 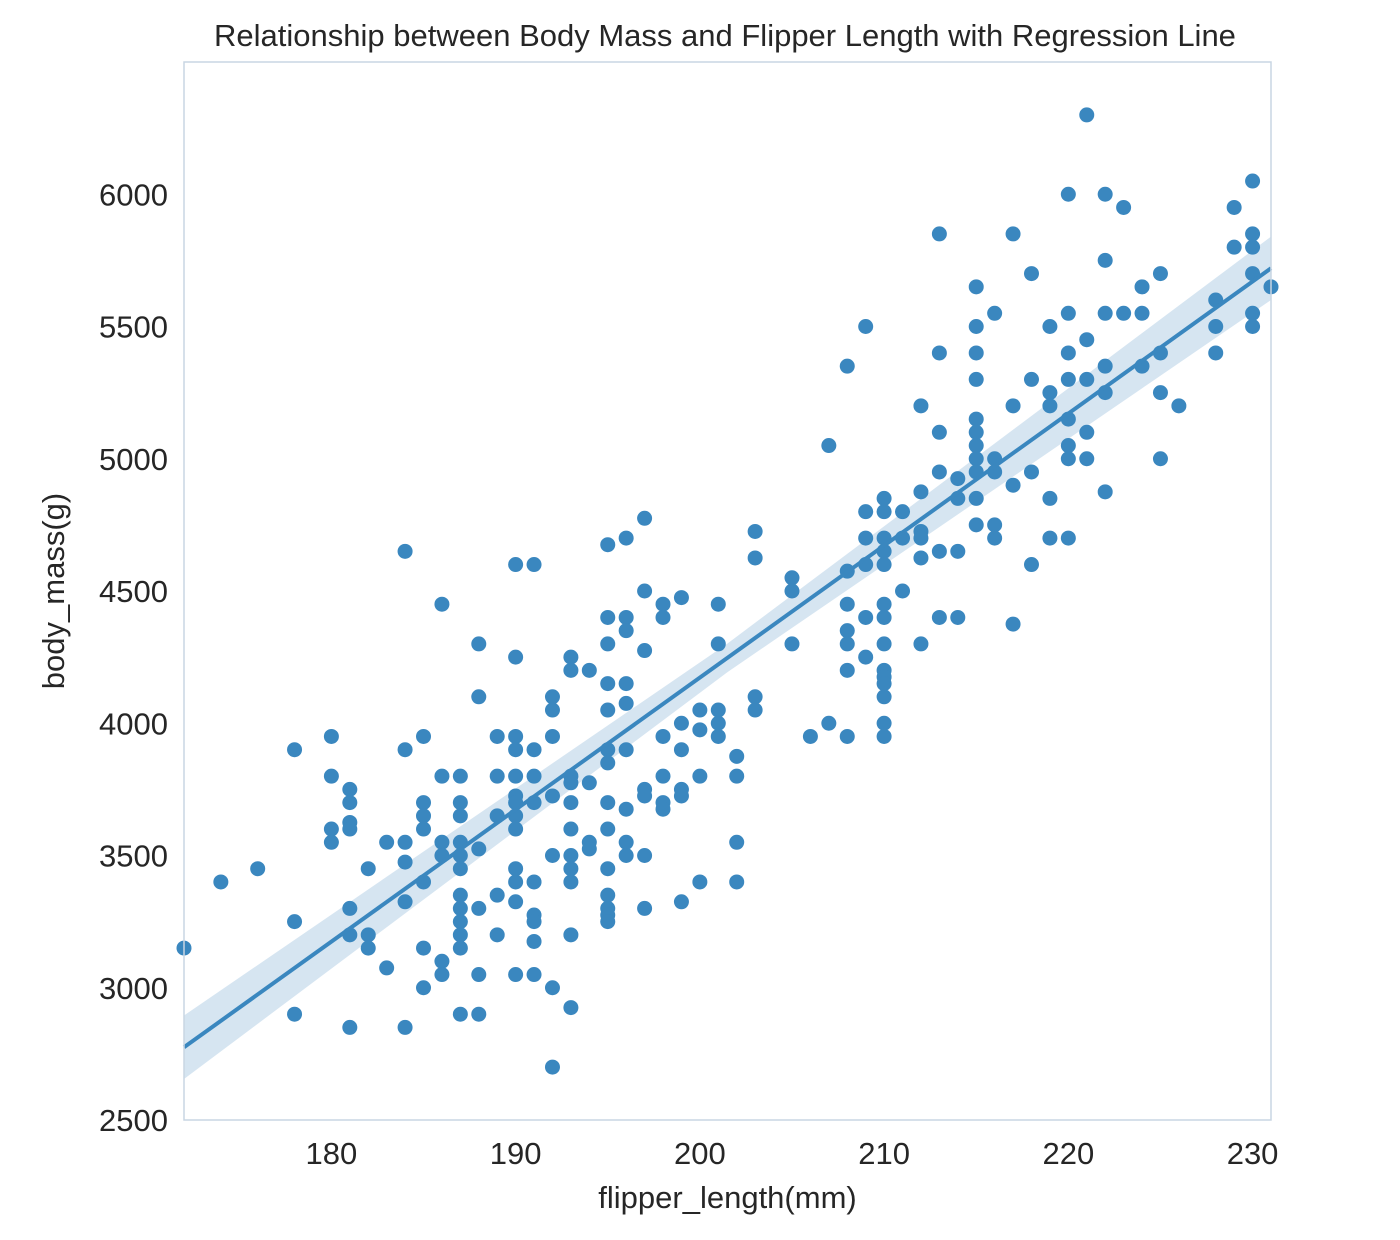 What do you see at coordinates (133, 723) in the screenshot?
I see `y-tick-label: 4000` at bounding box center [133, 723].